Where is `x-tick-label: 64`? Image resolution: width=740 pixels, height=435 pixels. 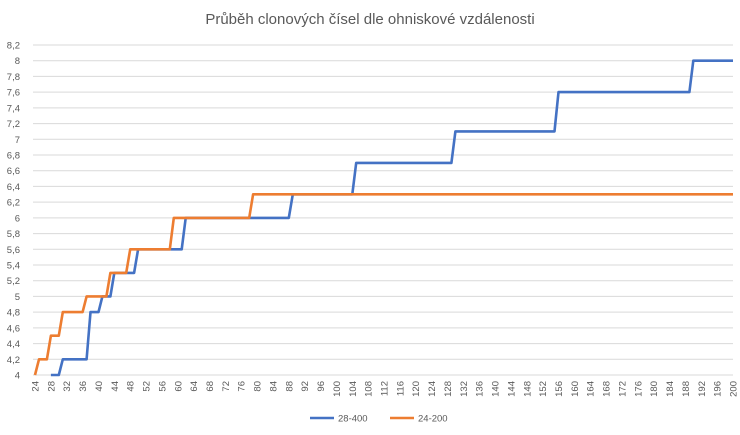
x-tick-label: 64 is located at coordinates (194, 386).